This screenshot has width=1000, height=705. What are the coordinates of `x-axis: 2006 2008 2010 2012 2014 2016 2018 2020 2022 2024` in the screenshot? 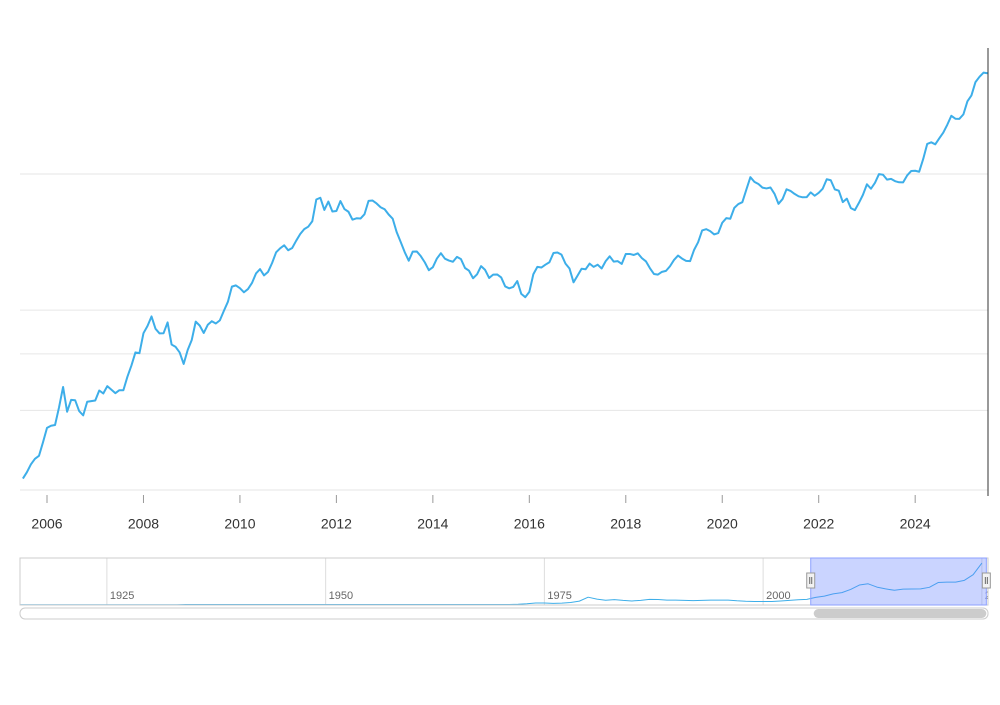 It's located at (481, 513).